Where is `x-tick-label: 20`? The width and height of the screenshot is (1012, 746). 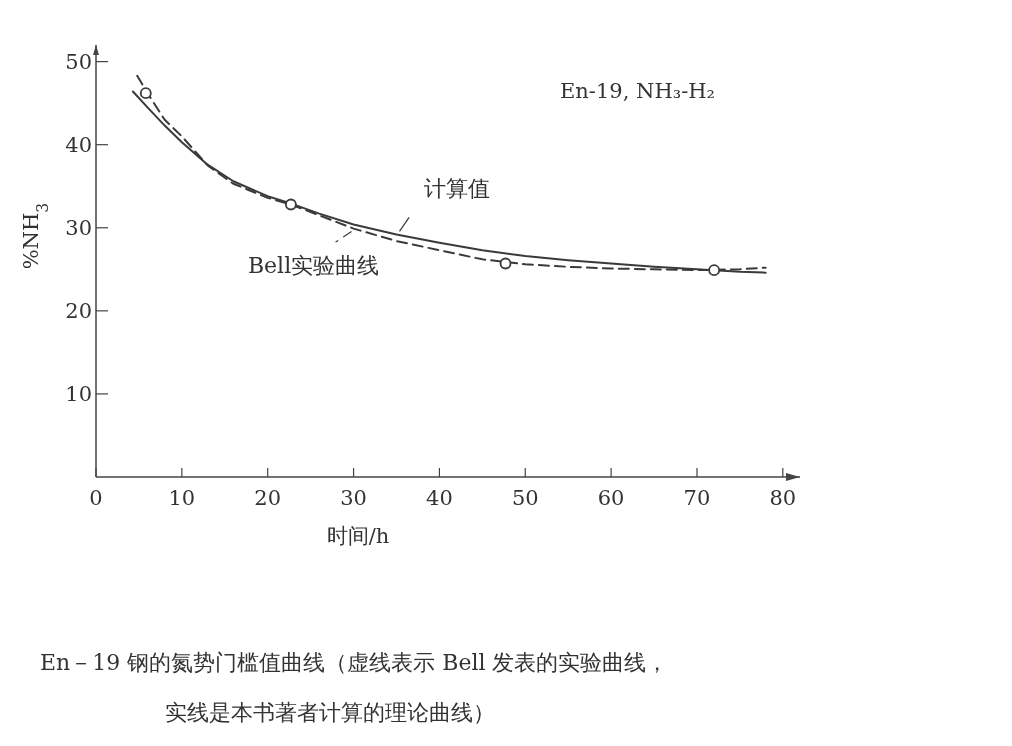 x-tick-label: 20 is located at coordinates (268, 498).